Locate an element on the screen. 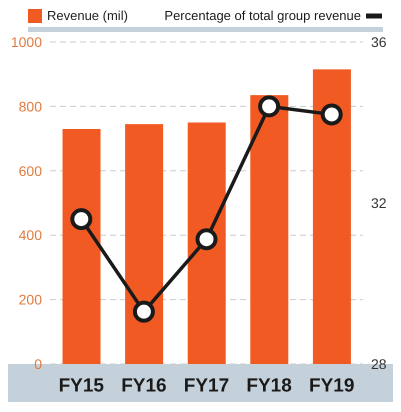 This screenshot has height=412, width=401. y2-tick-label: 28 is located at coordinates (379, 364).